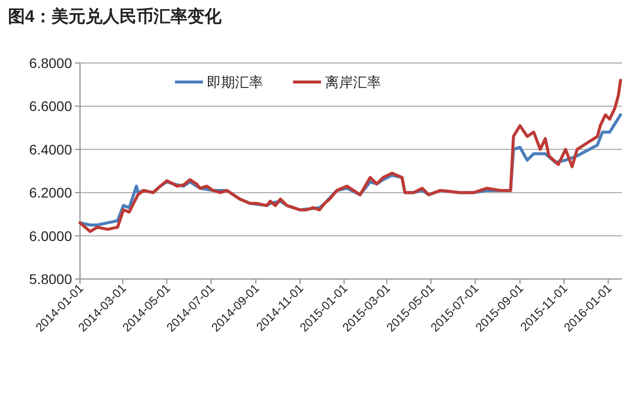 The width and height of the screenshot is (640, 408). I want to click on legend-label: 即期汇率, so click(235, 82).